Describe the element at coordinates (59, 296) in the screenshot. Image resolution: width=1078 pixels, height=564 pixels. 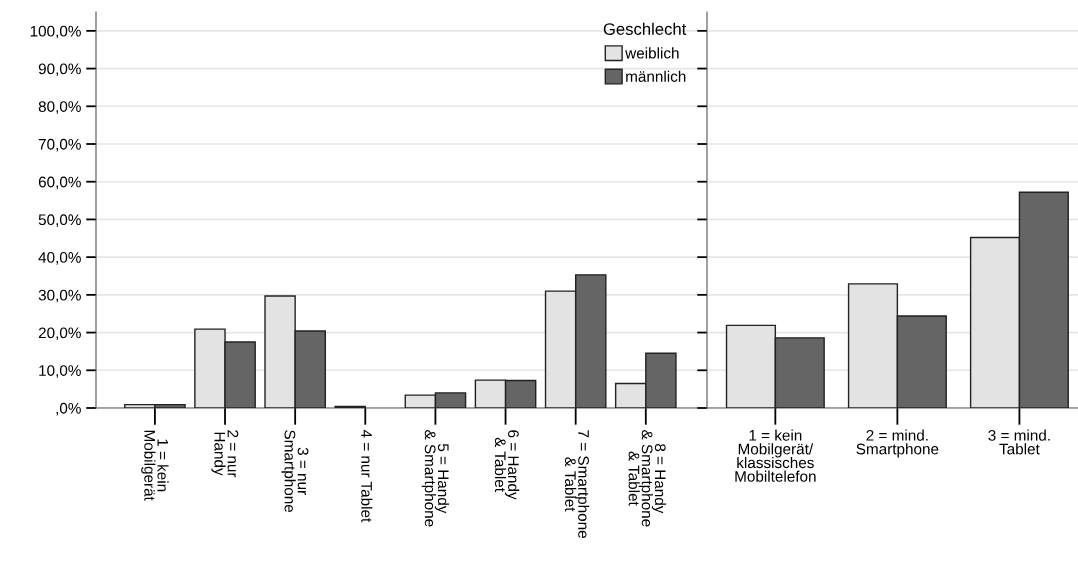
I see `y-tick-label: 30,0%` at that location.